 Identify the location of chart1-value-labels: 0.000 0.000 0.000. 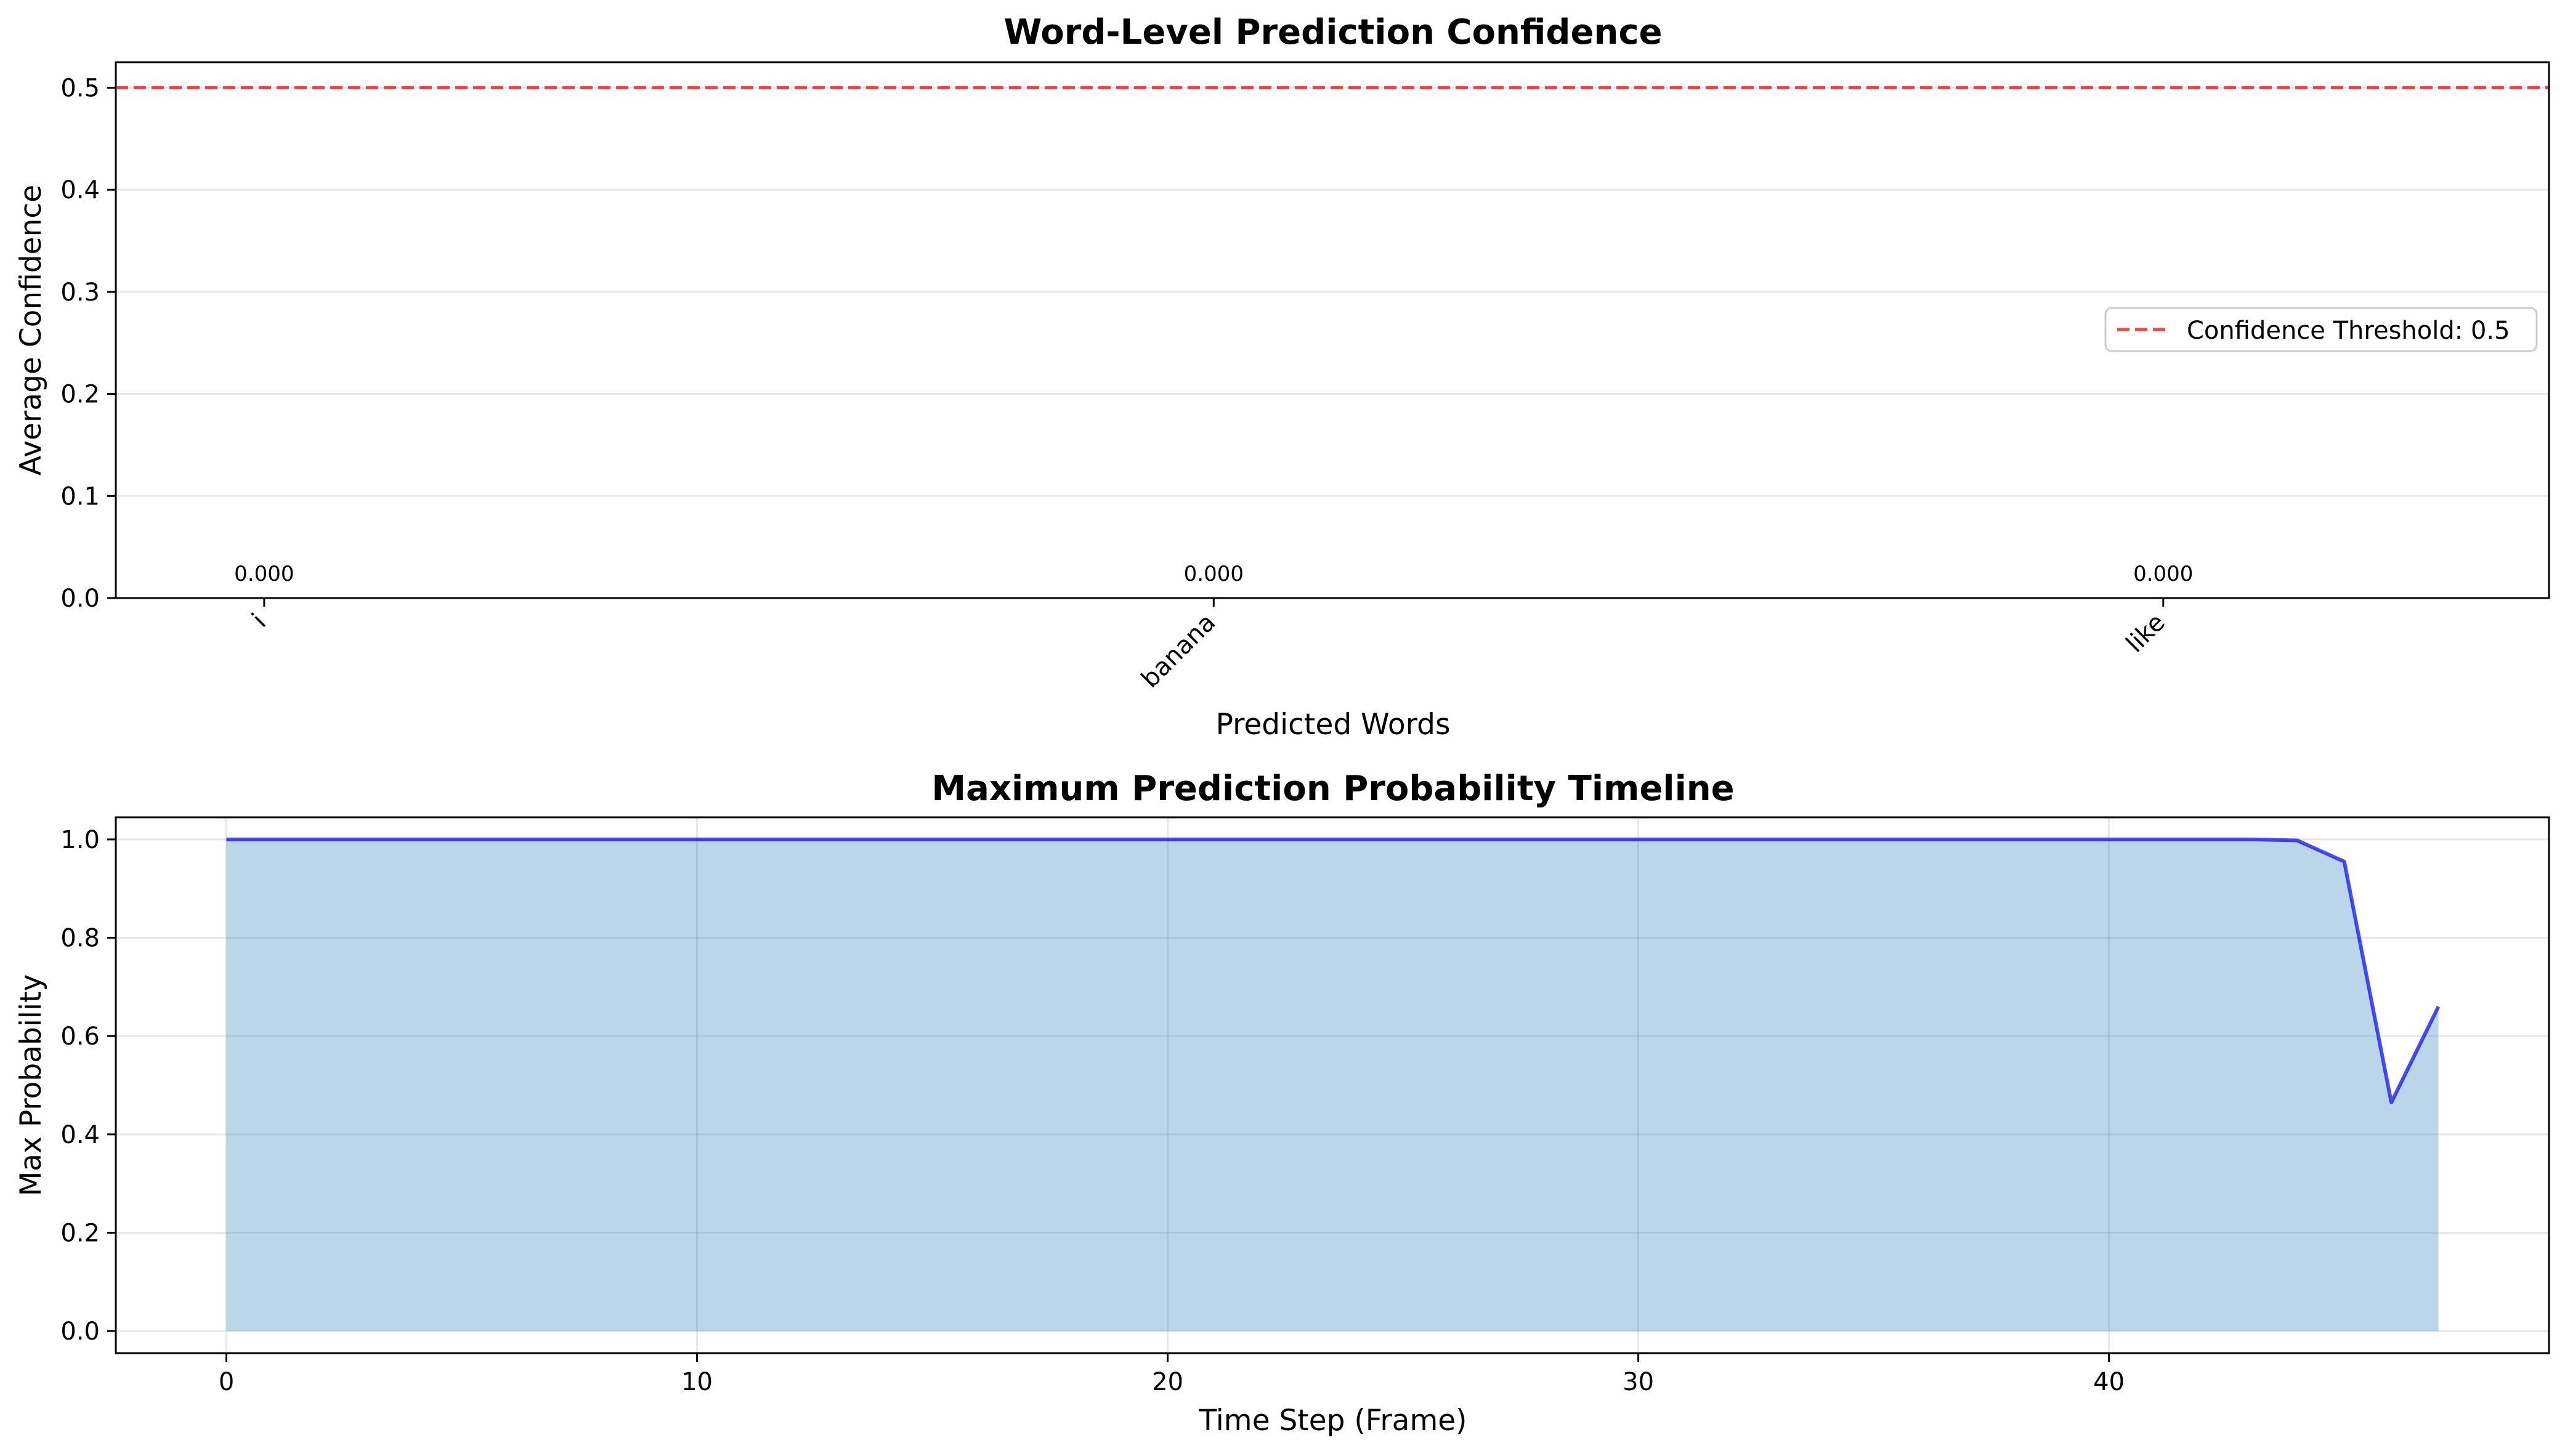
(1213, 574).